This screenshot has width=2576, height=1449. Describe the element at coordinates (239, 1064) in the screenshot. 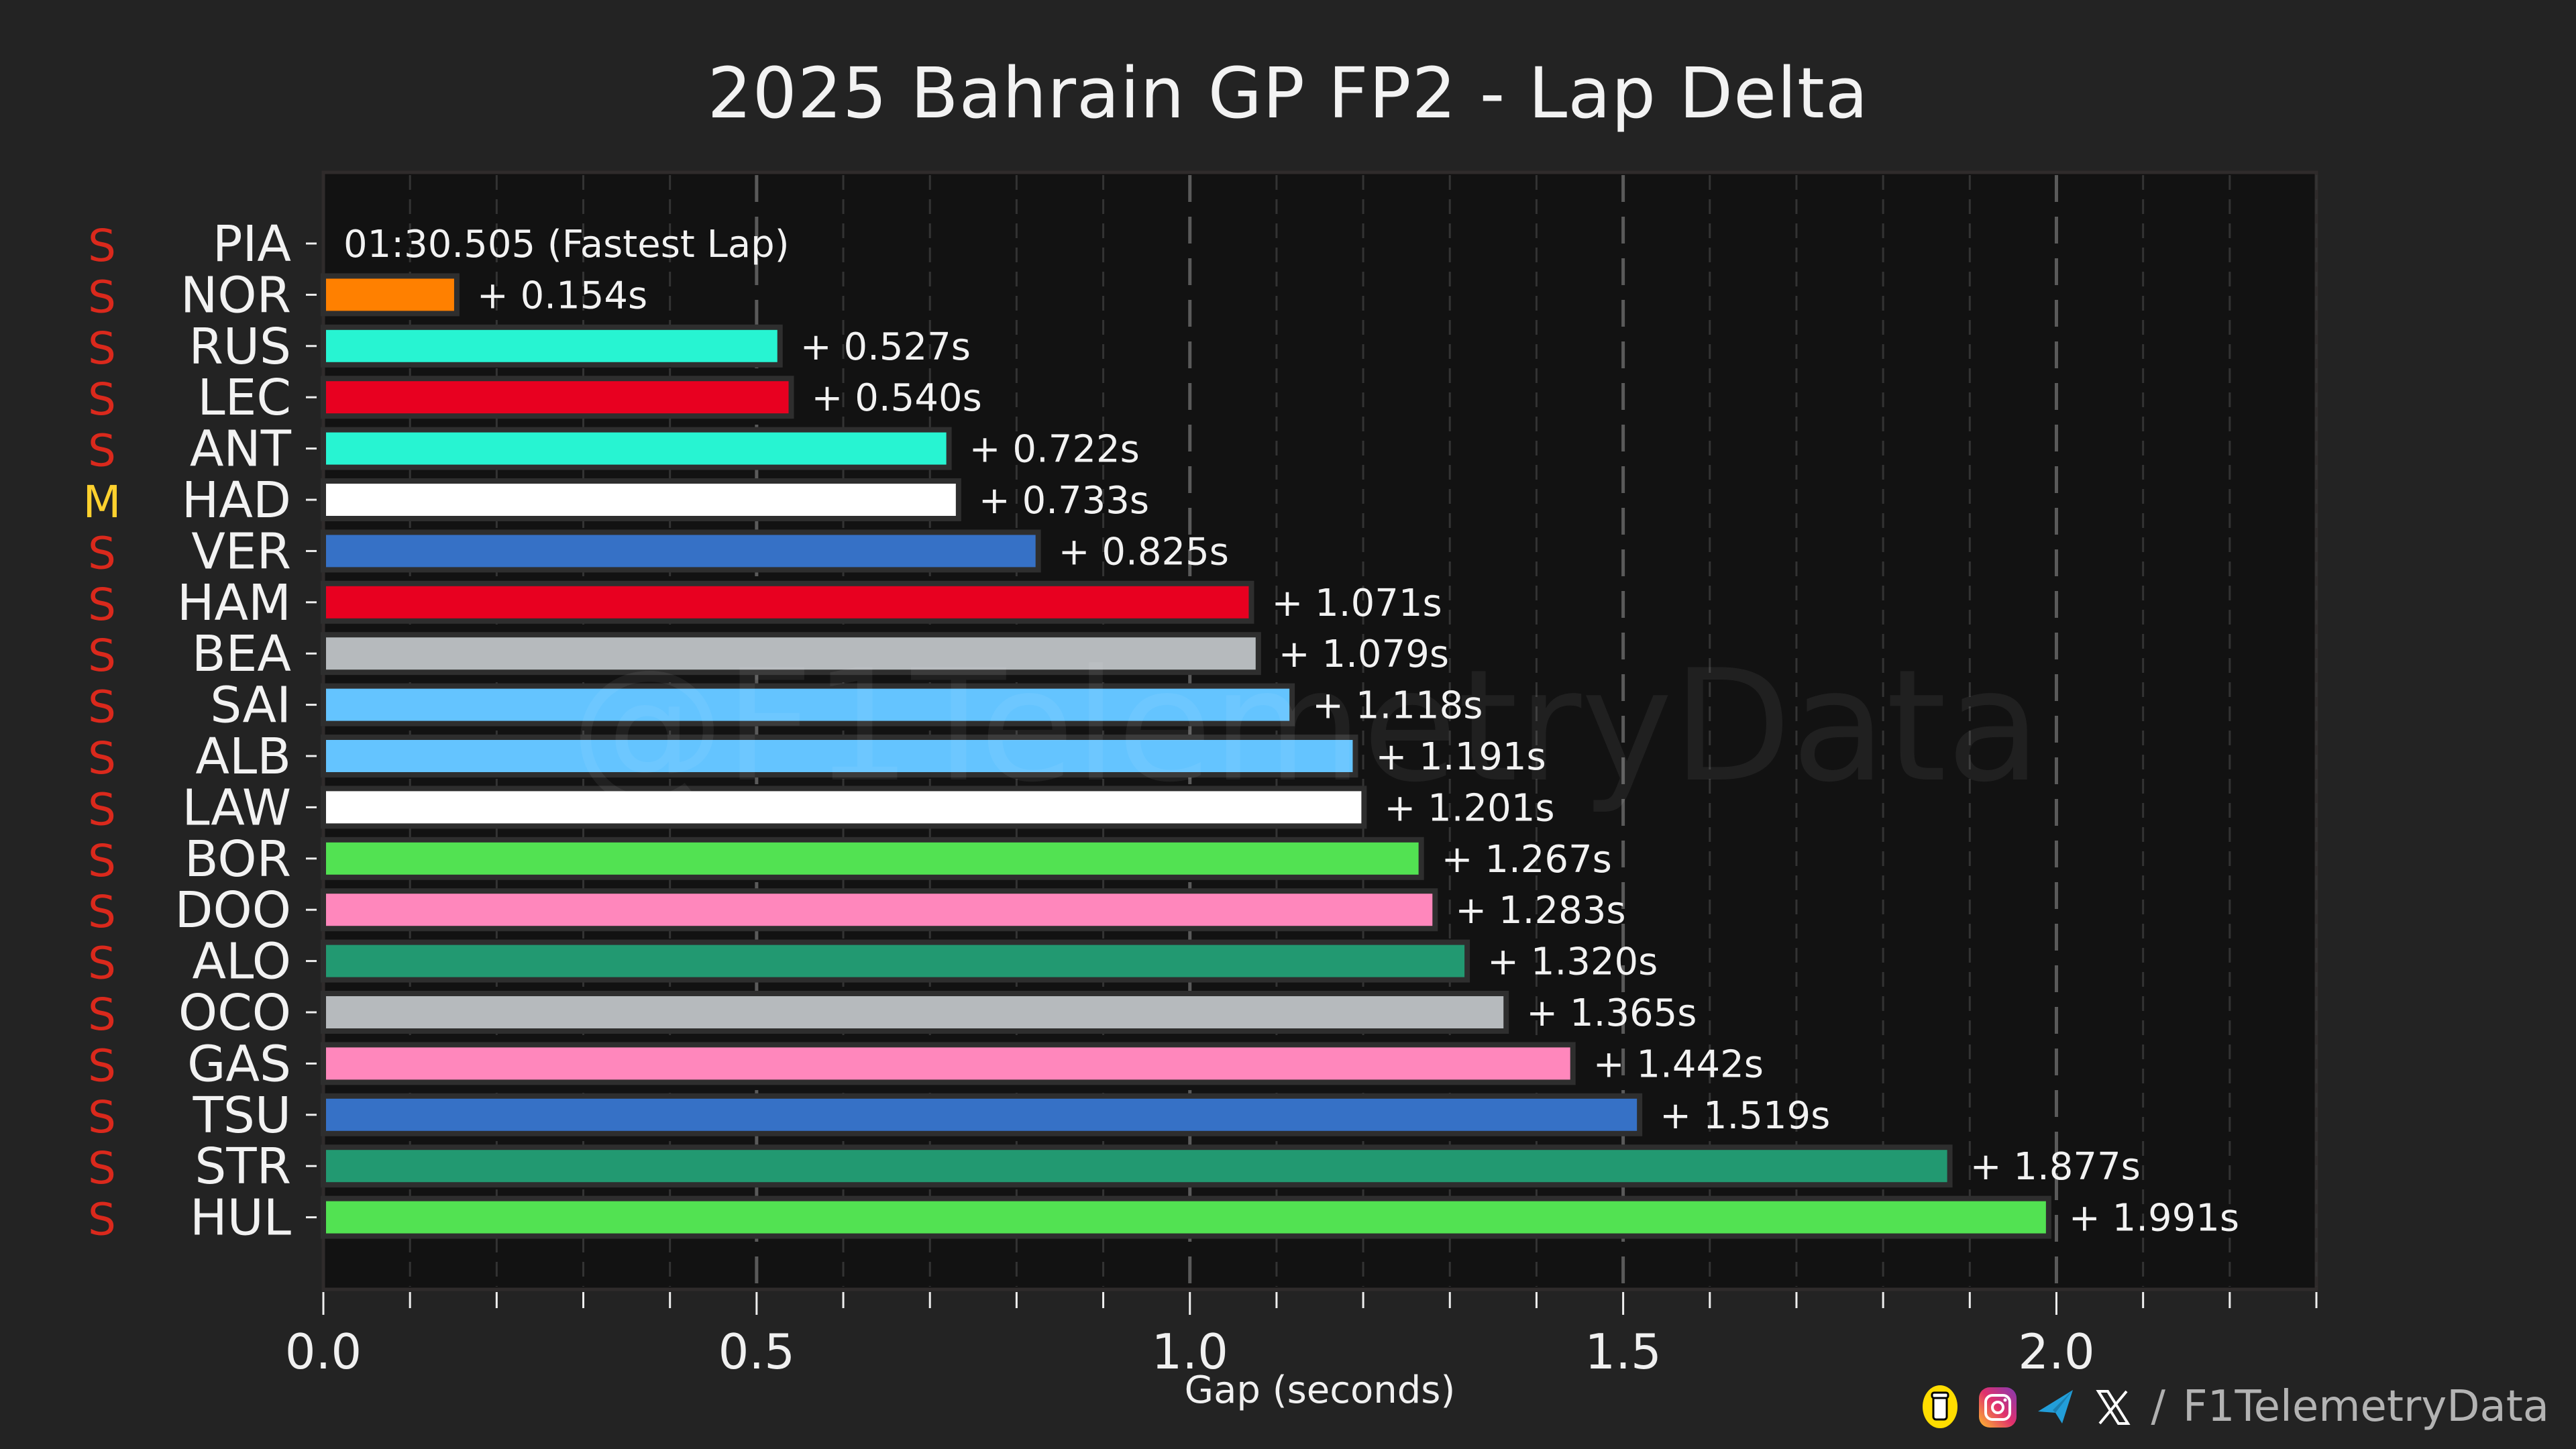

I see `driver-label: GAS` at that location.